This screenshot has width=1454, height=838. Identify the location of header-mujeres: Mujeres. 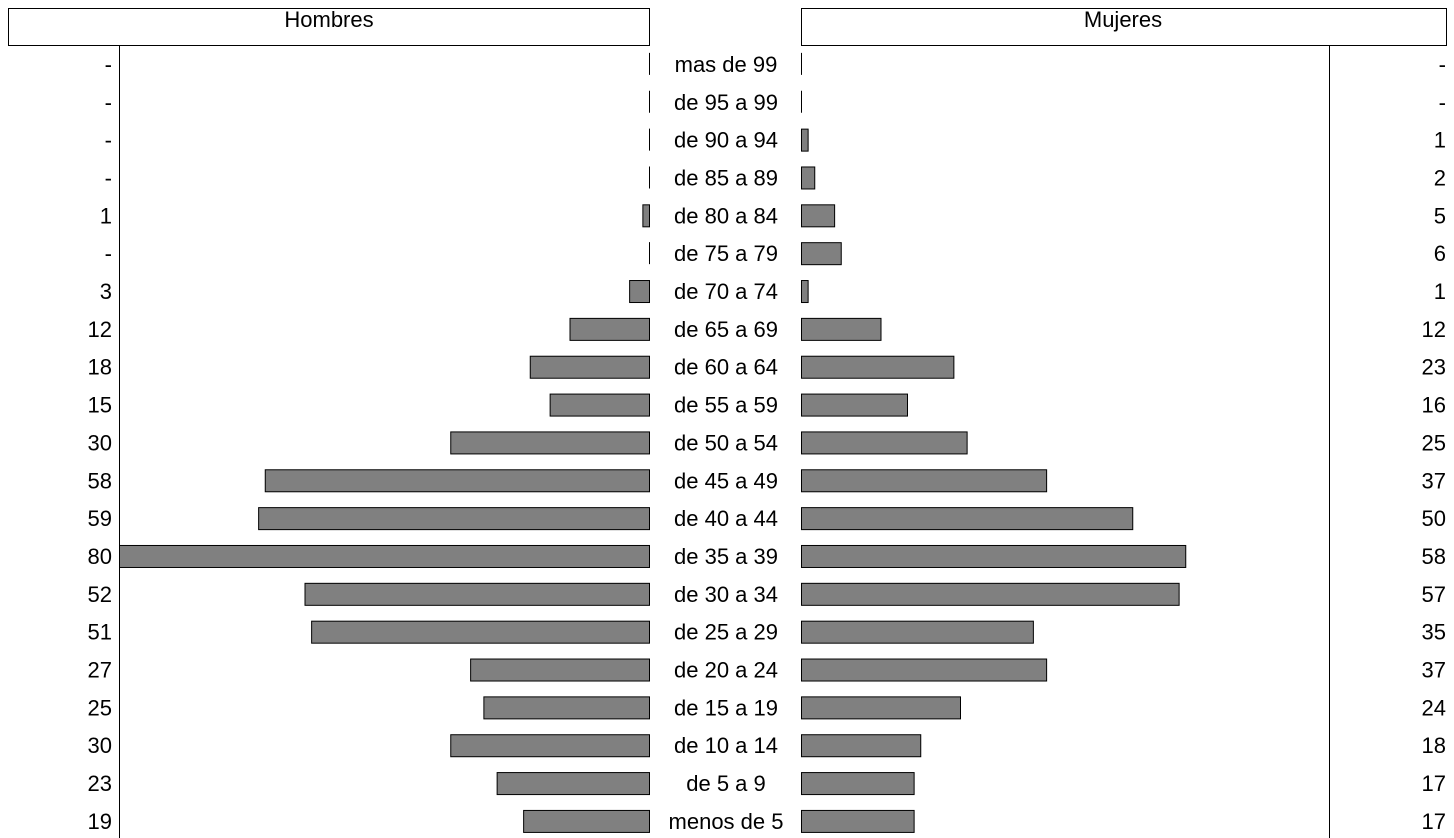
(1123, 19).